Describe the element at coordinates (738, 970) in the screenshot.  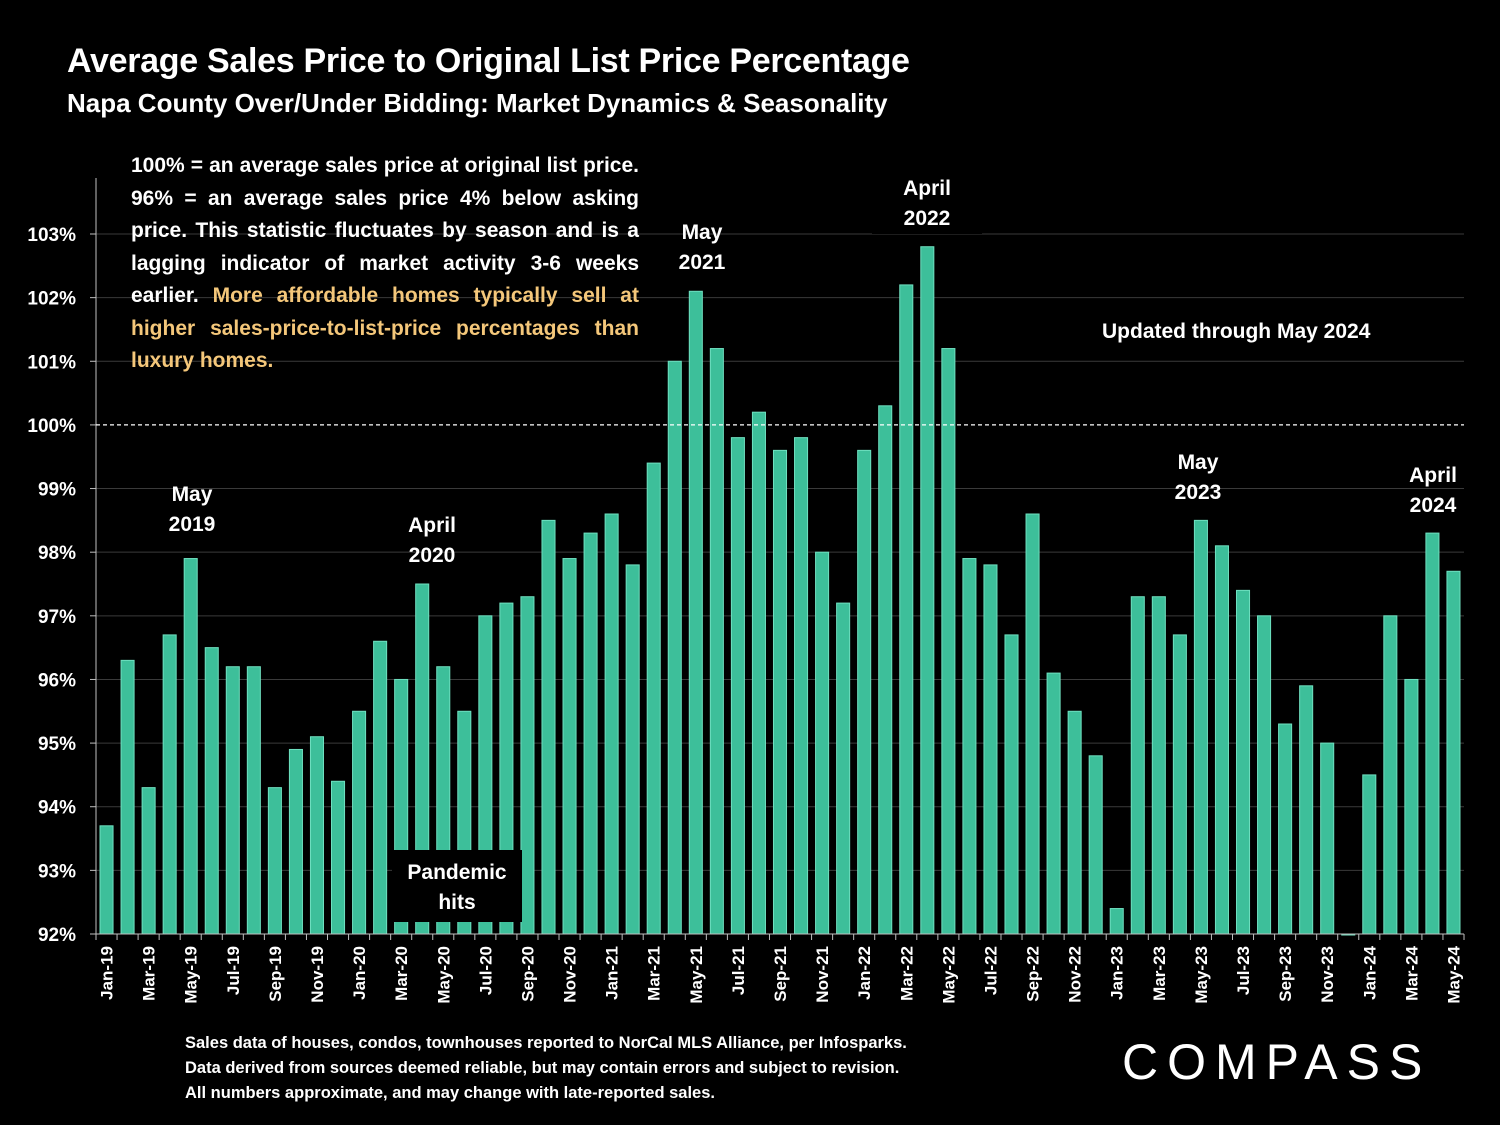
I see `x-tick-label: Jul-21` at that location.